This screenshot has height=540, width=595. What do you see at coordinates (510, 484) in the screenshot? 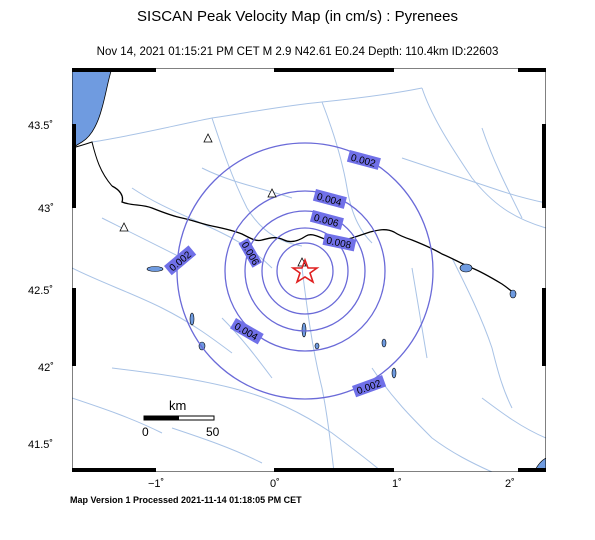
I see `lon-tick-label: 2˚` at bounding box center [510, 484].